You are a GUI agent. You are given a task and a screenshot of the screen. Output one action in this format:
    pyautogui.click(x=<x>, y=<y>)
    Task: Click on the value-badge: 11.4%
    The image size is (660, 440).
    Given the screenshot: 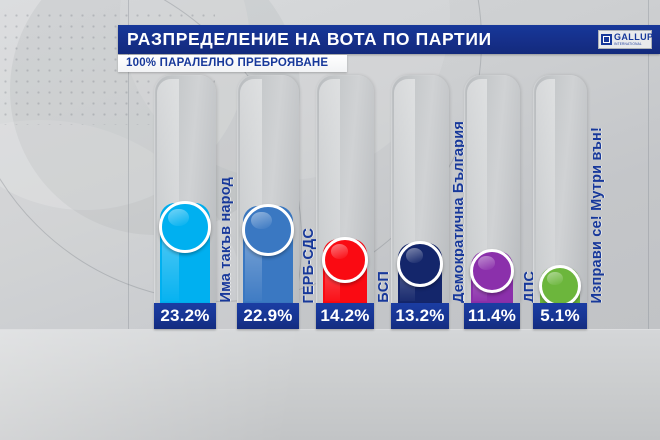 What is the action you would take?
    pyautogui.click(x=492, y=316)
    